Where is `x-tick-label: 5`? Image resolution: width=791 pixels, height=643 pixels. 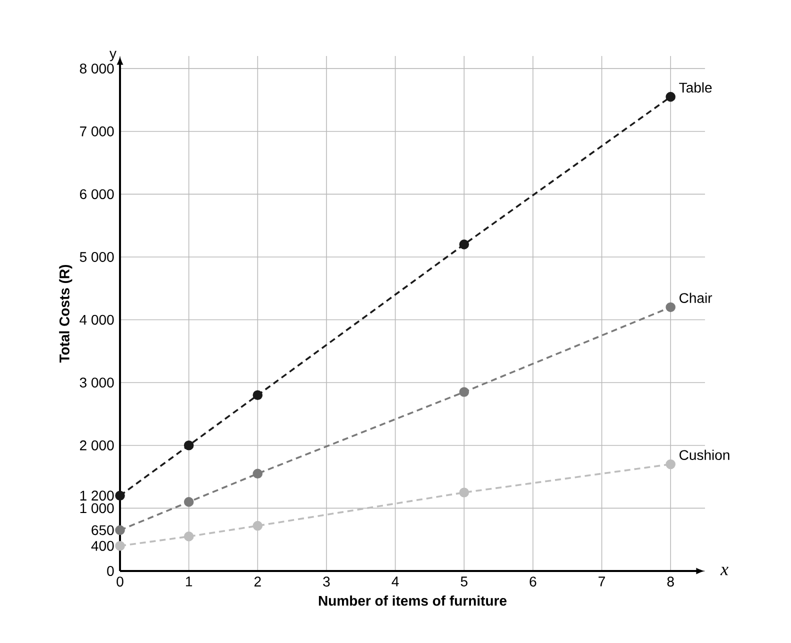 x-tick-label: 5 is located at coordinates (464, 581).